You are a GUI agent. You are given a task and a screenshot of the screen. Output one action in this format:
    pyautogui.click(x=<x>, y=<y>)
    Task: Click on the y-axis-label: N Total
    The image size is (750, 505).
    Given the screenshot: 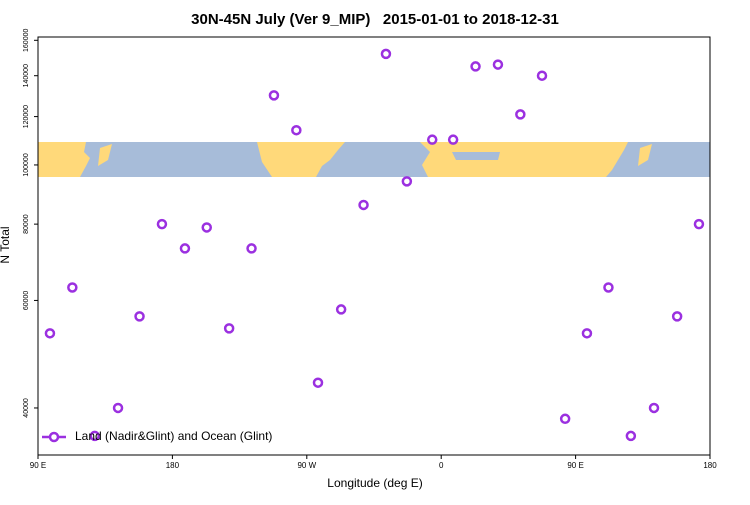 What is the action you would take?
    pyautogui.click(x=6, y=244)
    